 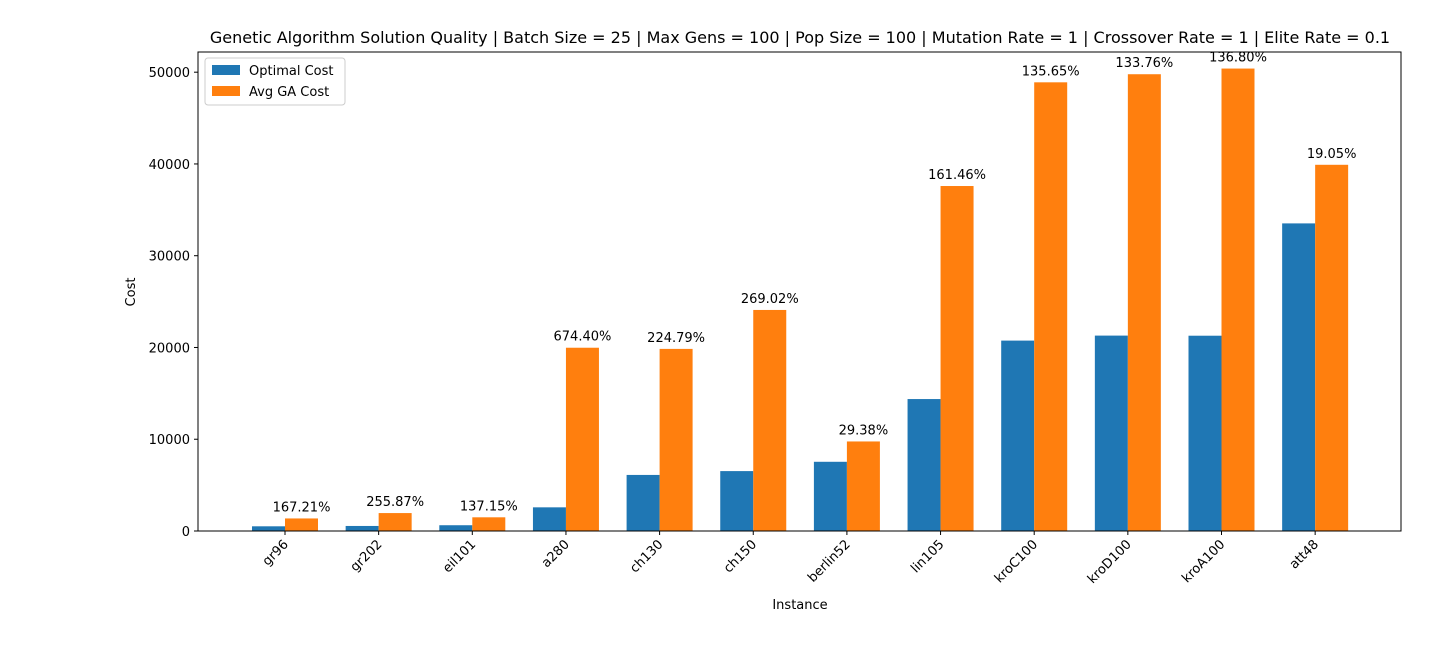 What do you see at coordinates (459, 556) in the screenshot?
I see `x-tick-label: eil101` at bounding box center [459, 556].